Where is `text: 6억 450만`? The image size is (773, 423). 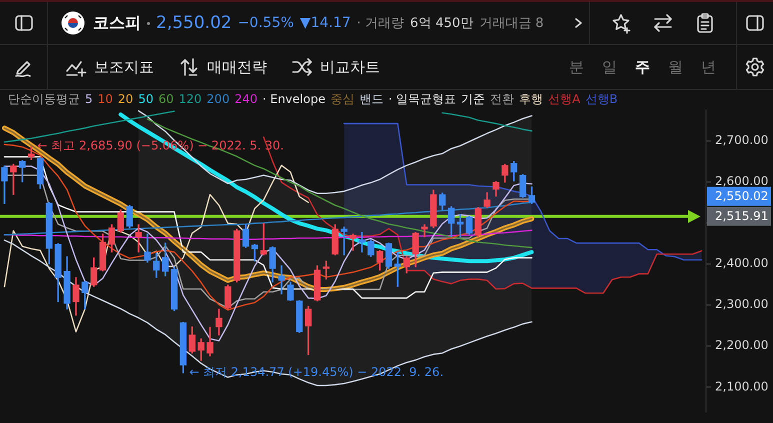
text: 6억 450만 is located at coordinates (442, 23).